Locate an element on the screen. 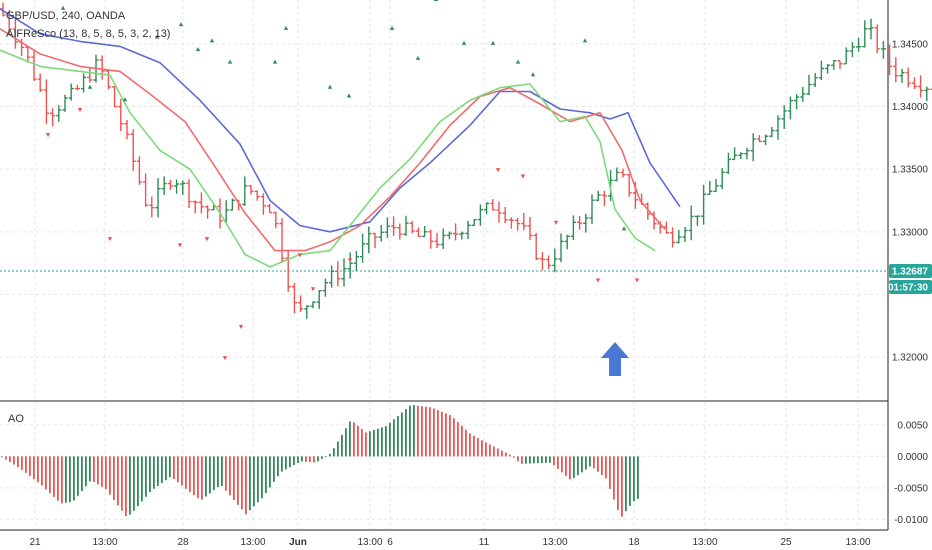  ao-axis-labels: 0.0050 0.0000 -0.0050 -0.0100 is located at coordinates (911, 472).